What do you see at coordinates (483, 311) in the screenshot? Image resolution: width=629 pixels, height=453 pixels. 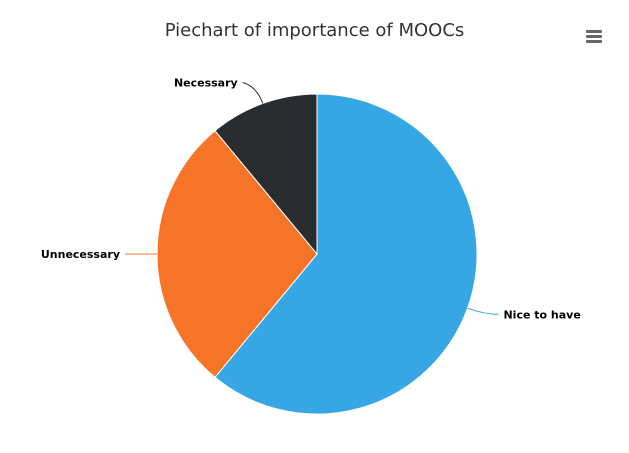 I see `label-connector-nice-to-have` at bounding box center [483, 311].